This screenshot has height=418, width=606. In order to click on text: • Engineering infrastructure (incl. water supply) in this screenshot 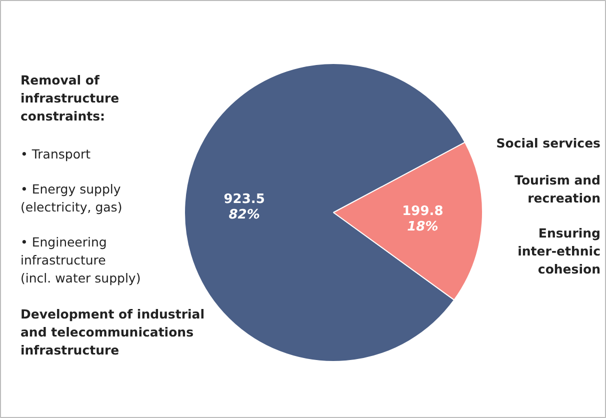, I will do `click(80, 260)`.